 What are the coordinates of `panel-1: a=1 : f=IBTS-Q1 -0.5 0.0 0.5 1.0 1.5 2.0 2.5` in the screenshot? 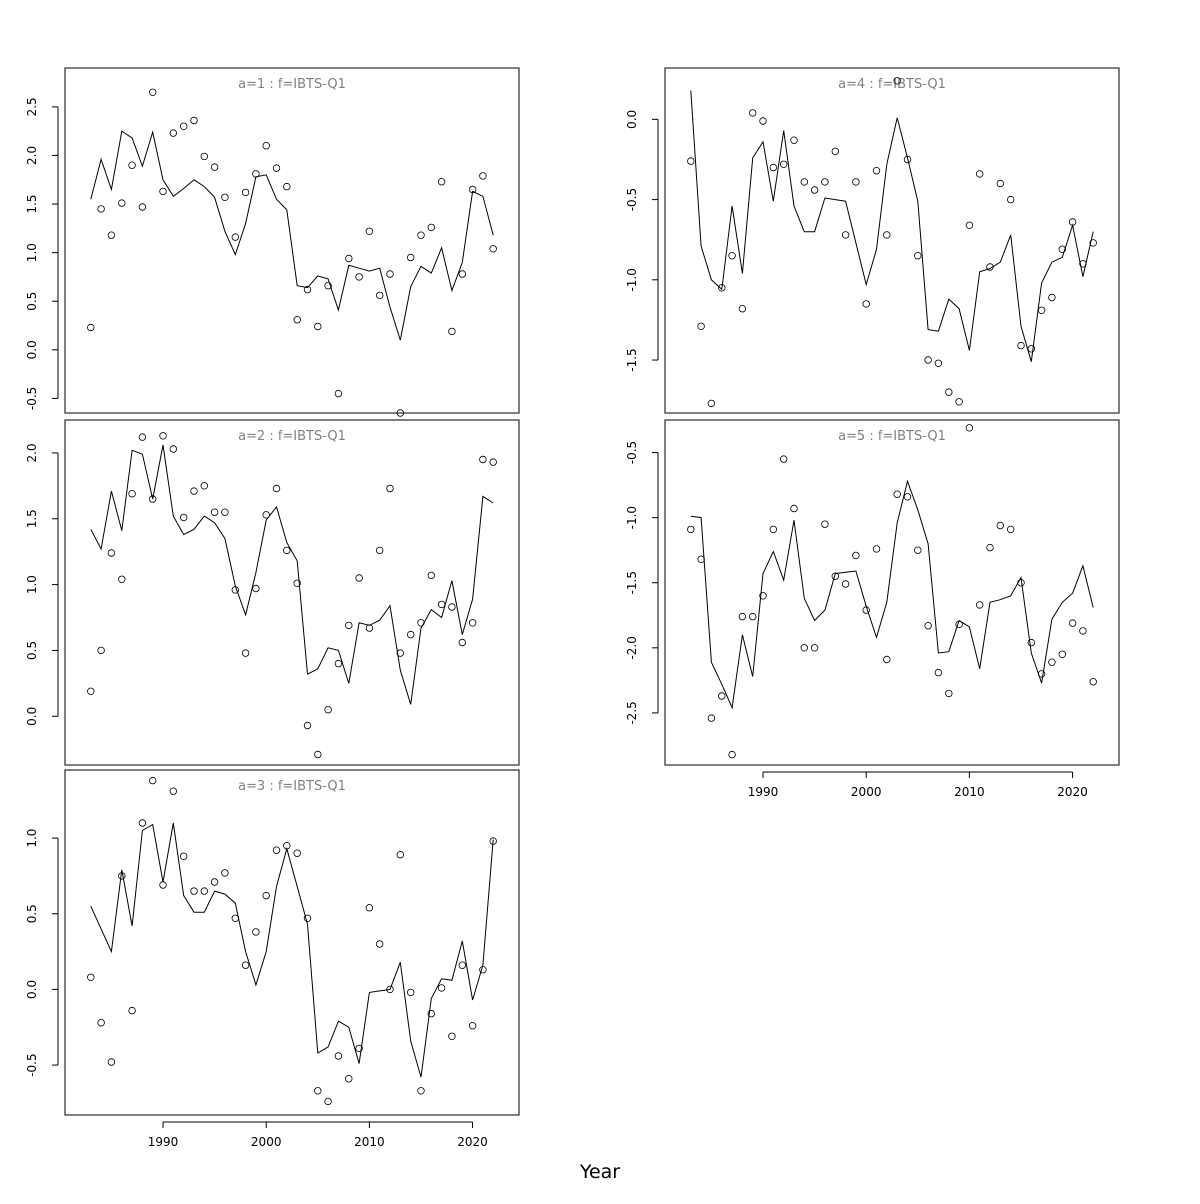 It's located at (272, 242).